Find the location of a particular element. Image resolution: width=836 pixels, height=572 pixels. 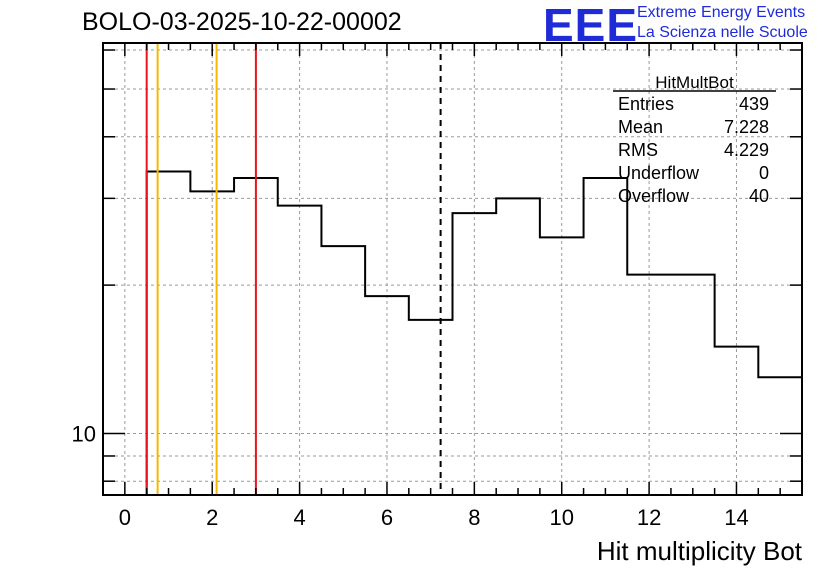

x-tick-label: 4 is located at coordinates (299, 517).